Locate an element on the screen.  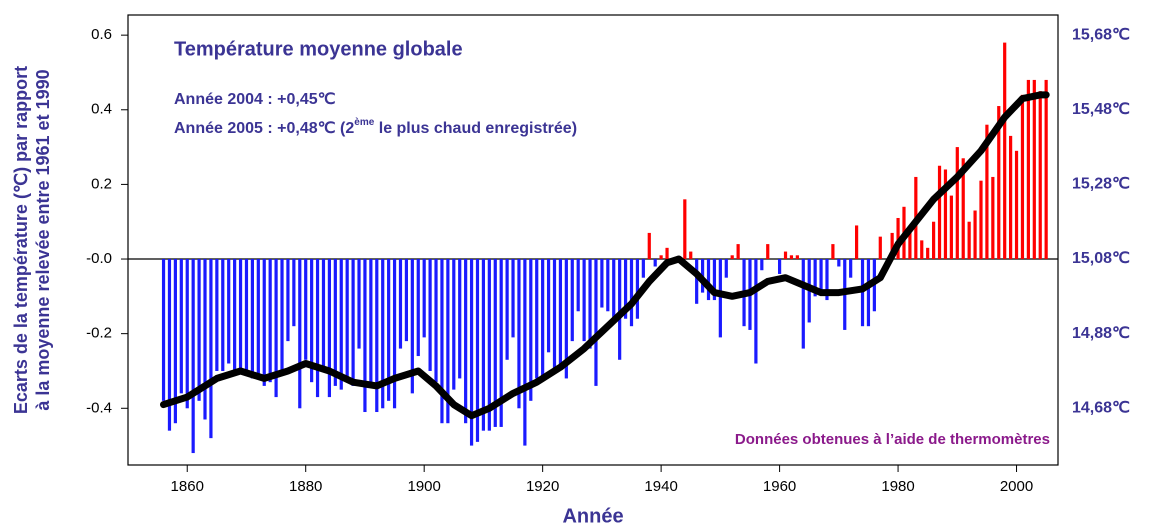
y-tick-label: -0.2 is located at coordinates (99, 333).